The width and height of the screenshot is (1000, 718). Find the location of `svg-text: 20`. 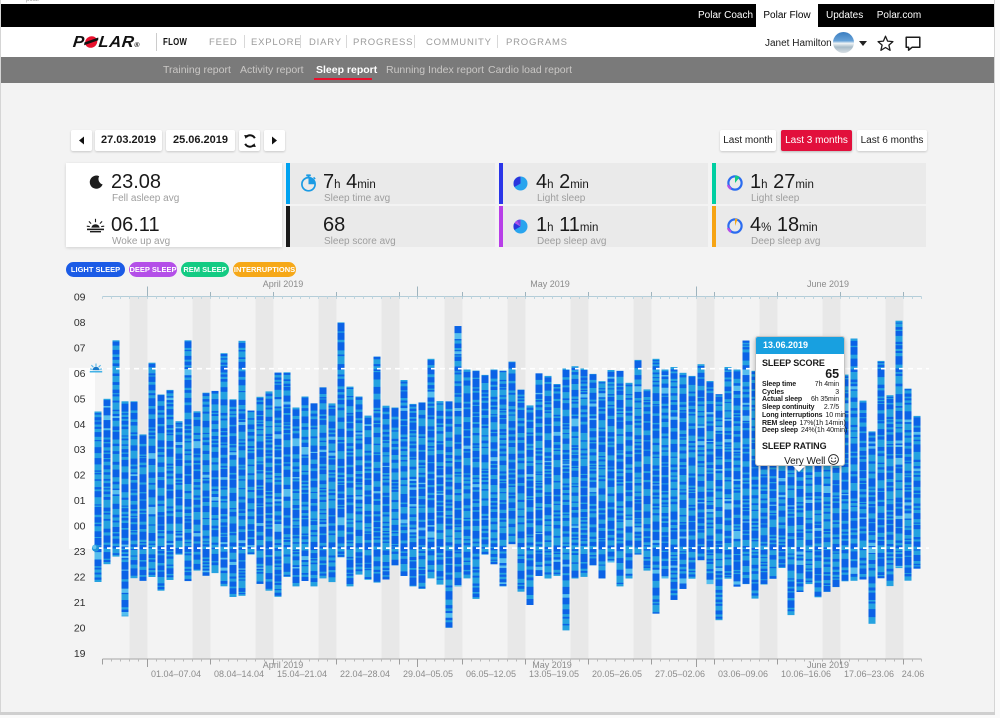

svg-text: 20 is located at coordinates (80, 628).